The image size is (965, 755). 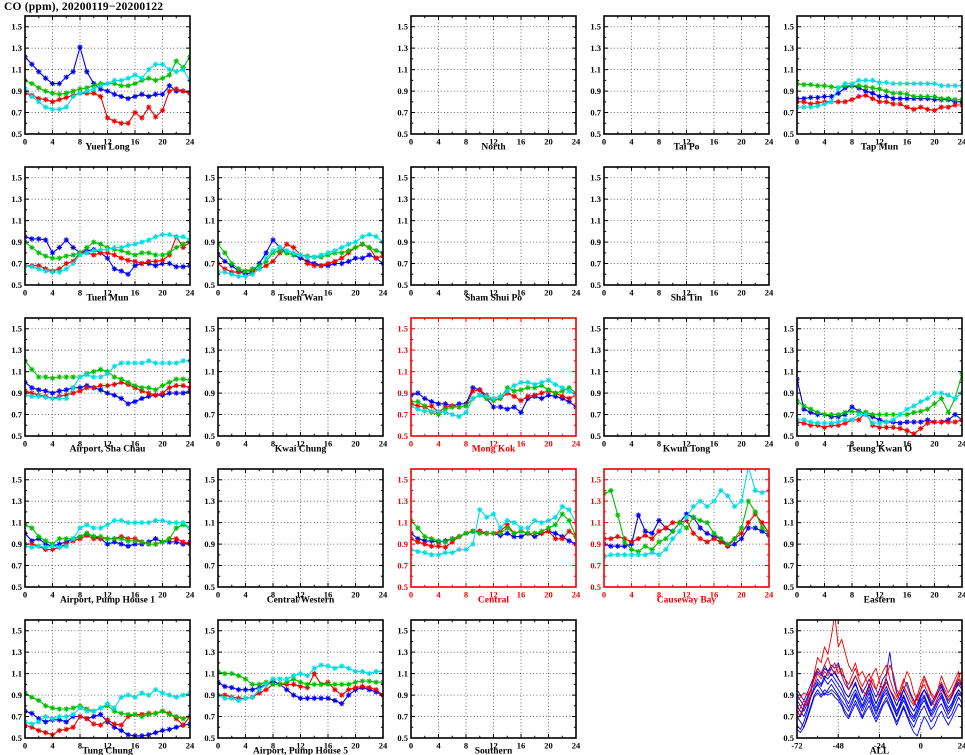 I want to click on series-blue-line, so click(x=879, y=714).